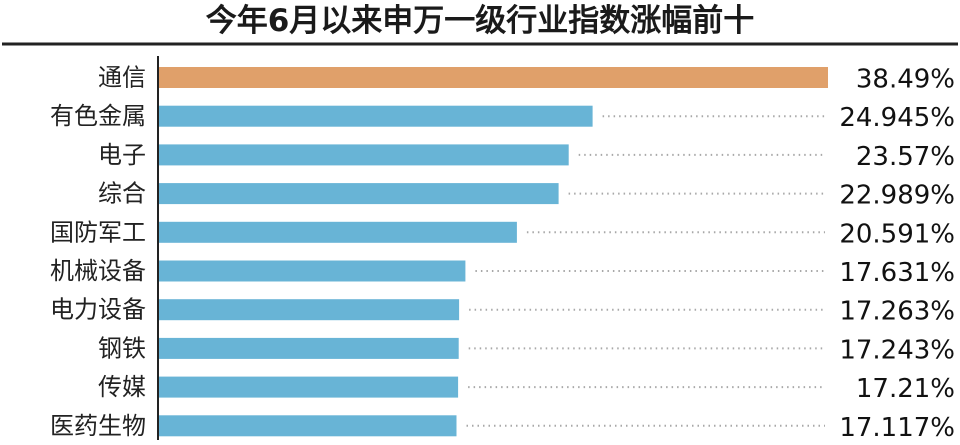  Describe the element at coordinates (122, 78) in the screenshot. I see `category-label: 通信` at that location.